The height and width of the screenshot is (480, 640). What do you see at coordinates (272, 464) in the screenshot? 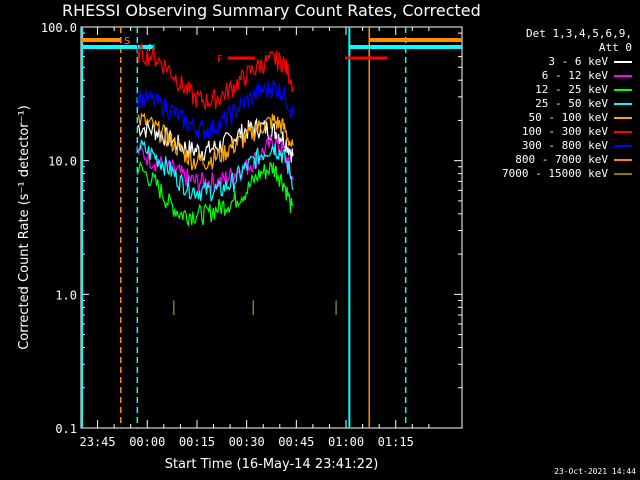
I see `x-axis-label: Start Time (16-May-14 23:41:22)` at bounding box center [272, 464].